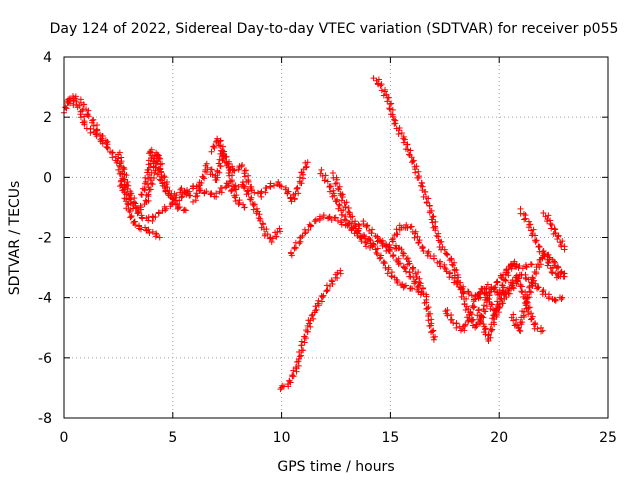 The width and height of the screenshot is (640, 480). Describe the element at coordinates (45, 359) in the screenshot. I see `y-tick-label: -6` at that location.